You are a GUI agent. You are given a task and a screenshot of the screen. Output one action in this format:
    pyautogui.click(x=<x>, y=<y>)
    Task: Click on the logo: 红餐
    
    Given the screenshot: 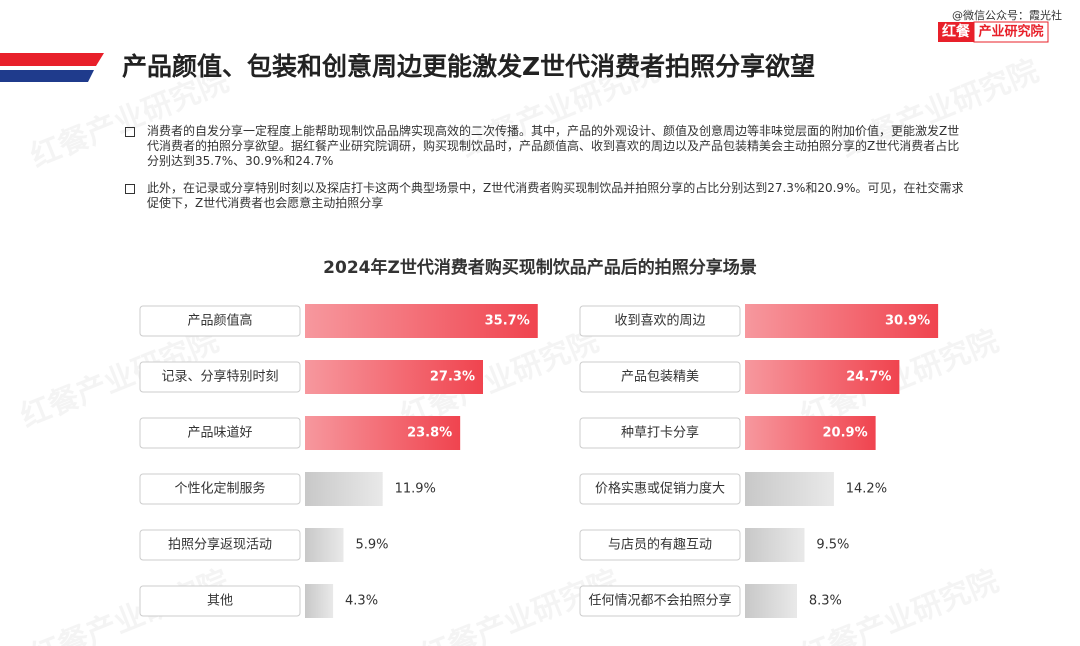 What is the action you would take?
    pyautogui.click(x=956, y=31)
    